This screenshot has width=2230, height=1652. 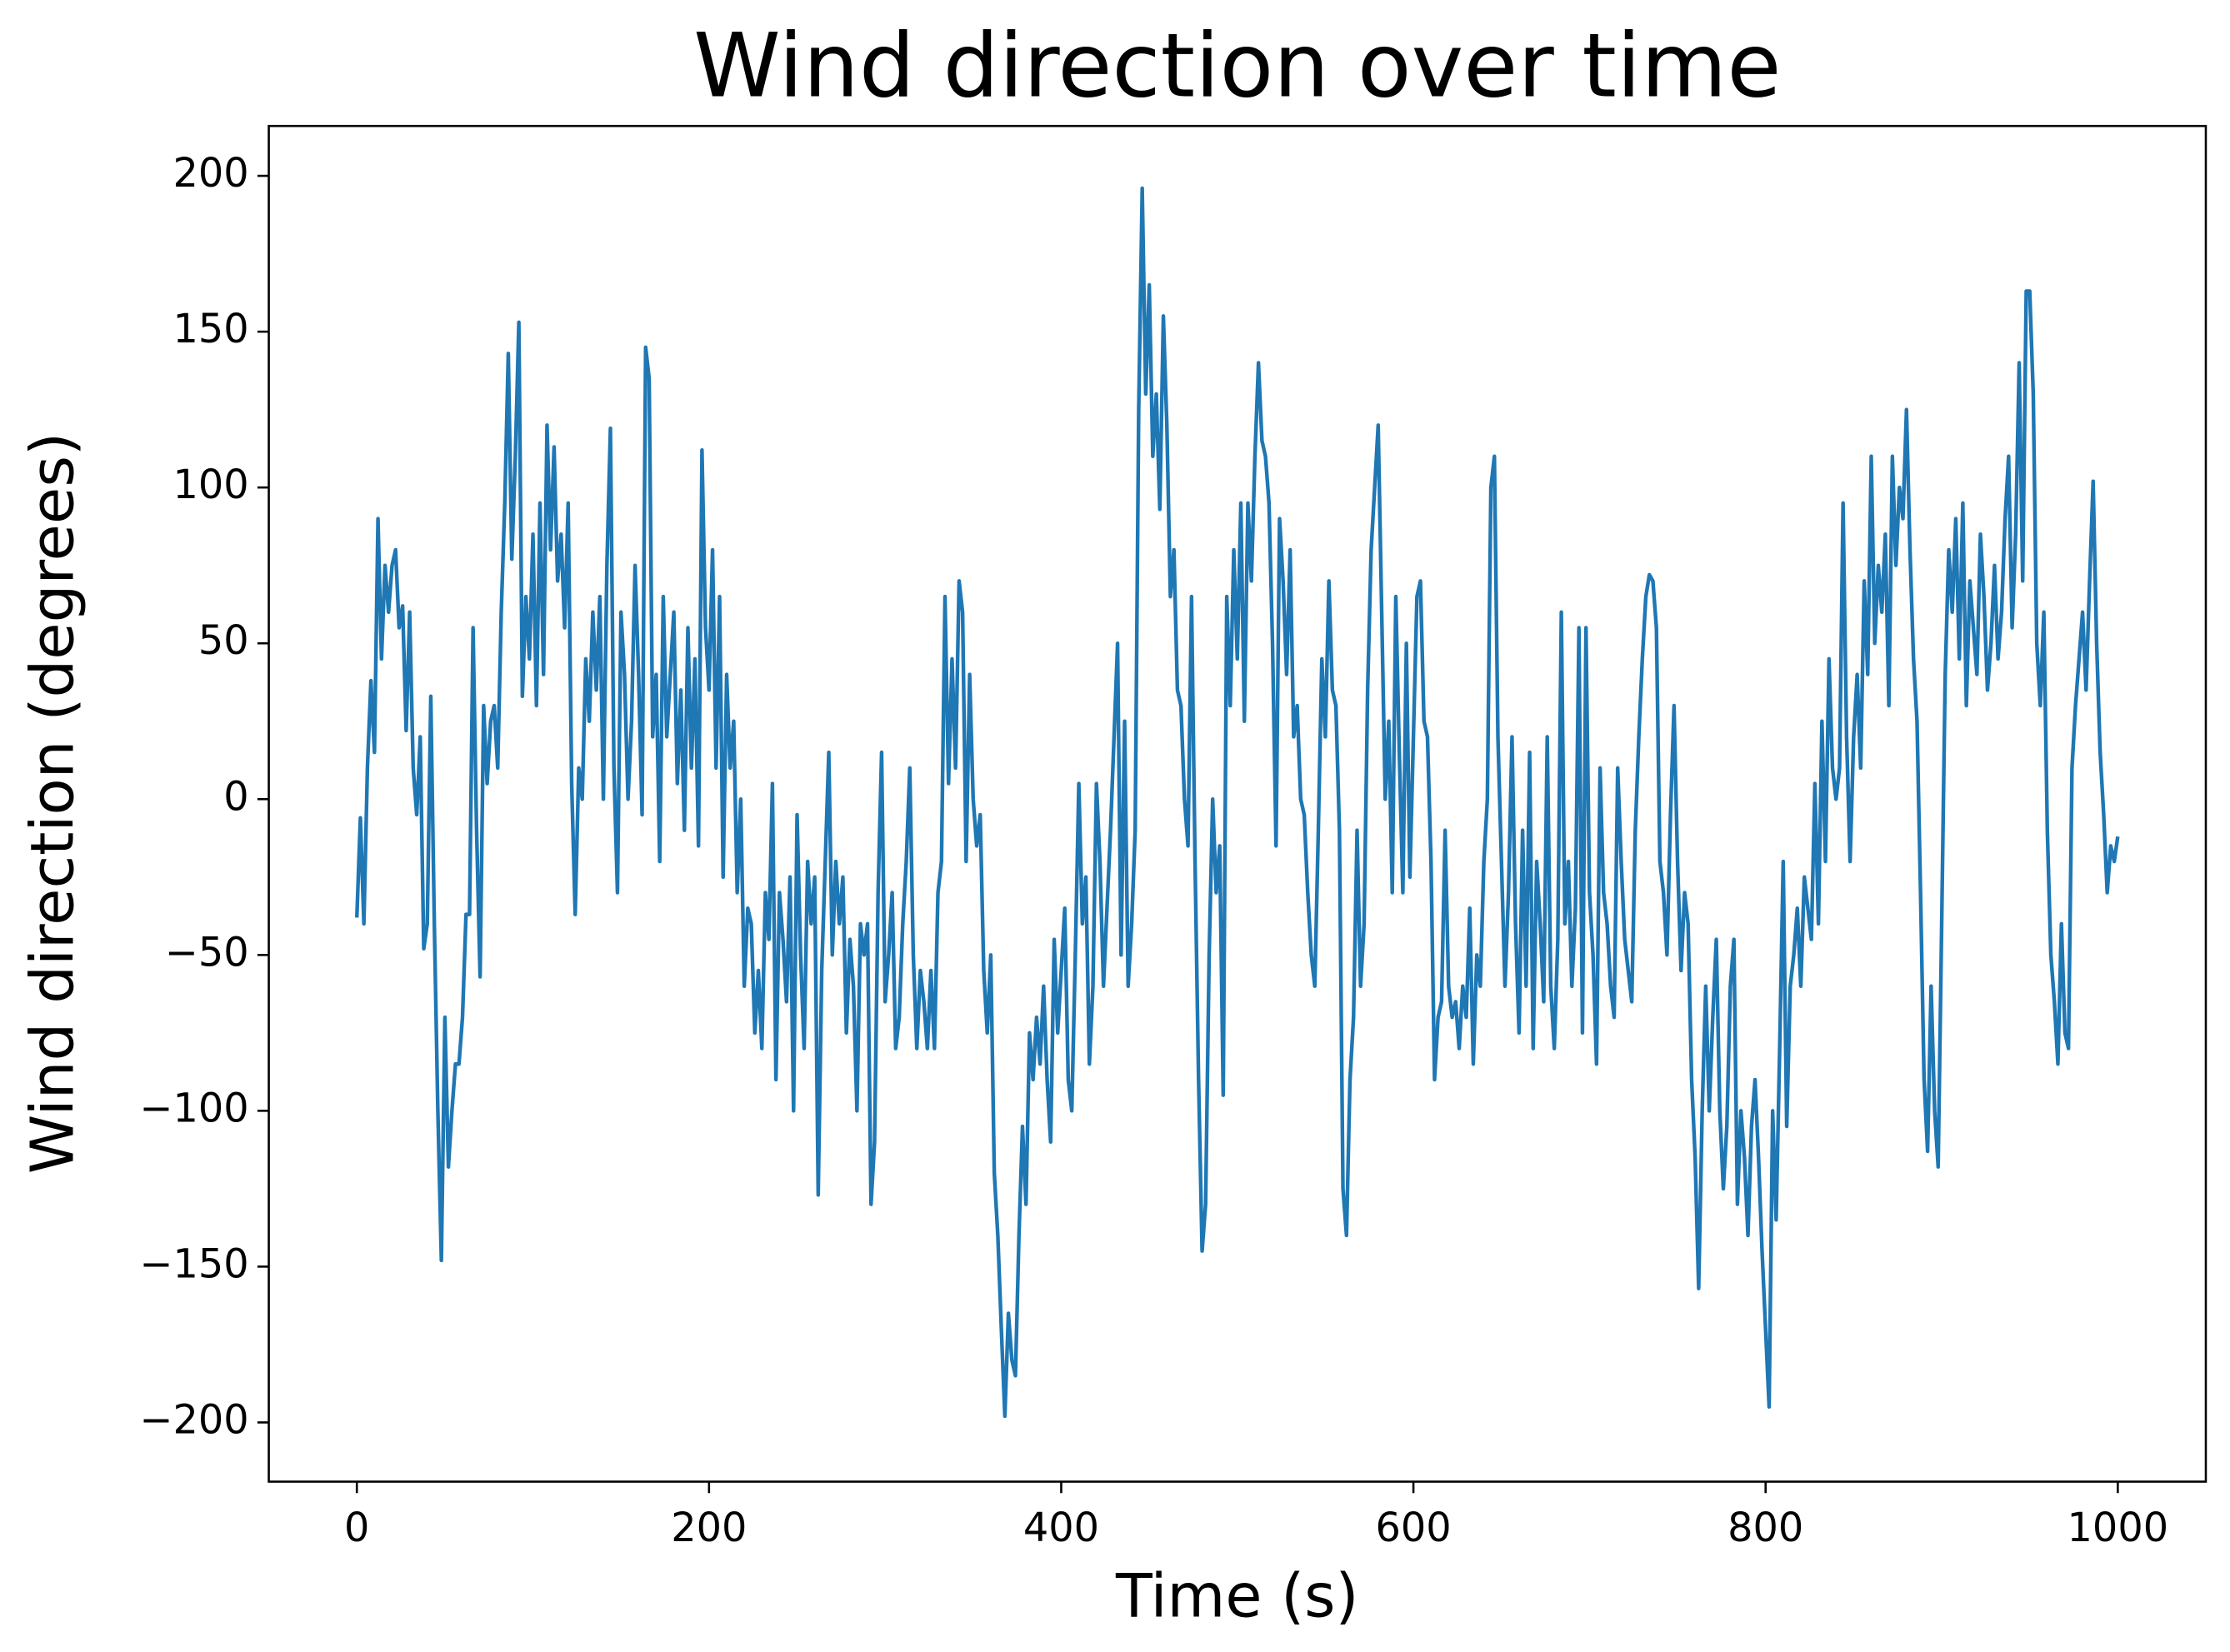 I want to click on x-tick-label: 600, so click(x=1413, y=1528).